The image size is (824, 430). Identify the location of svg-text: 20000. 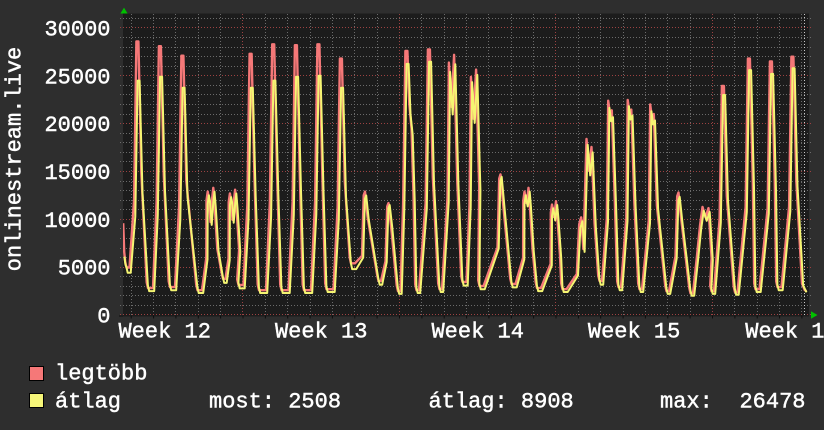
(77, 125).